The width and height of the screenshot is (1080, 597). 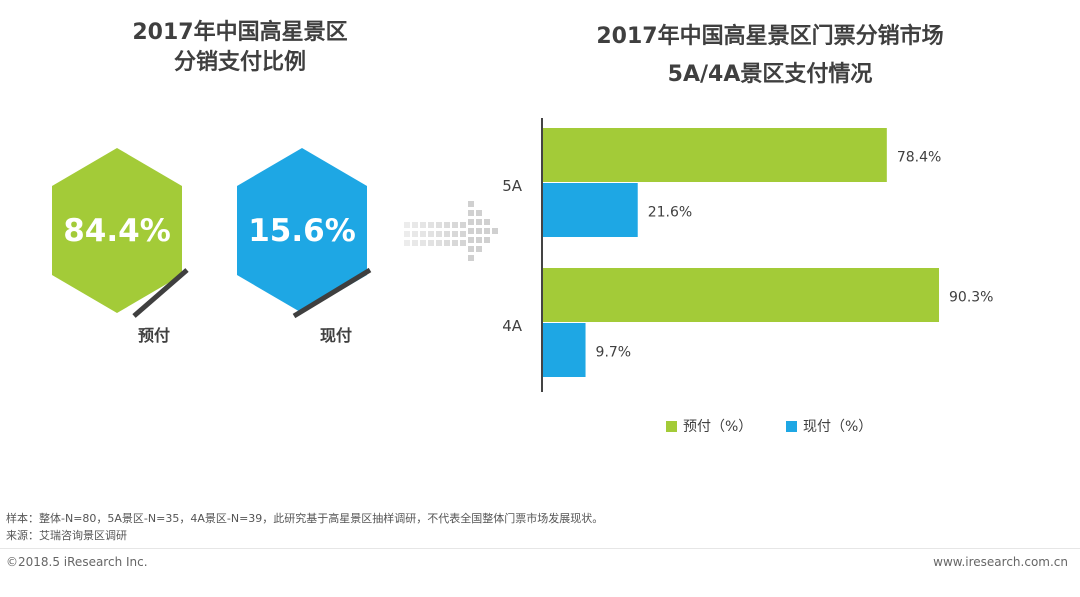 I want to click on category-label-5A: 5A, so click(x=512, y=186).